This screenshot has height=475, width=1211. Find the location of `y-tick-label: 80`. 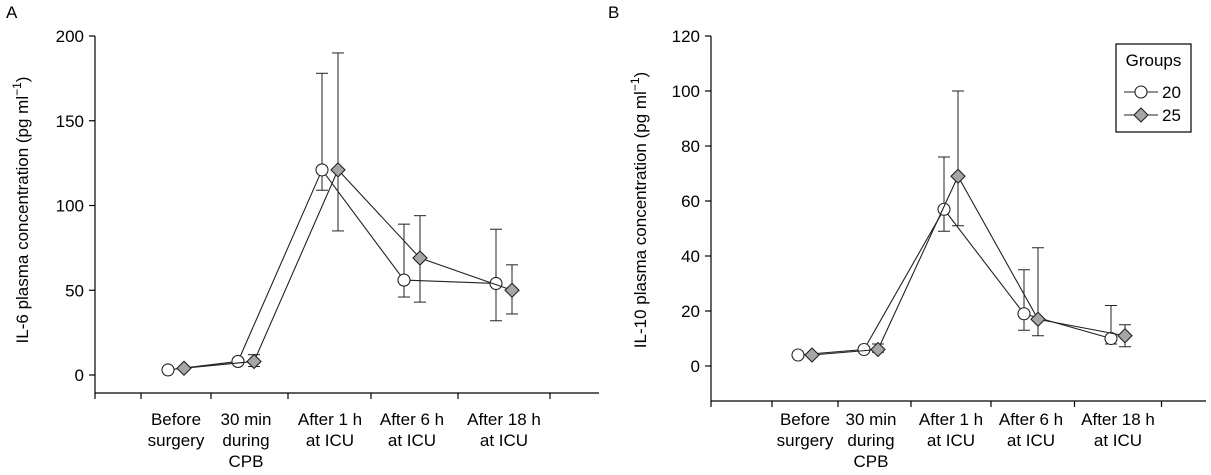

y-tick-label: 80 is located at coordinates (690, 146).